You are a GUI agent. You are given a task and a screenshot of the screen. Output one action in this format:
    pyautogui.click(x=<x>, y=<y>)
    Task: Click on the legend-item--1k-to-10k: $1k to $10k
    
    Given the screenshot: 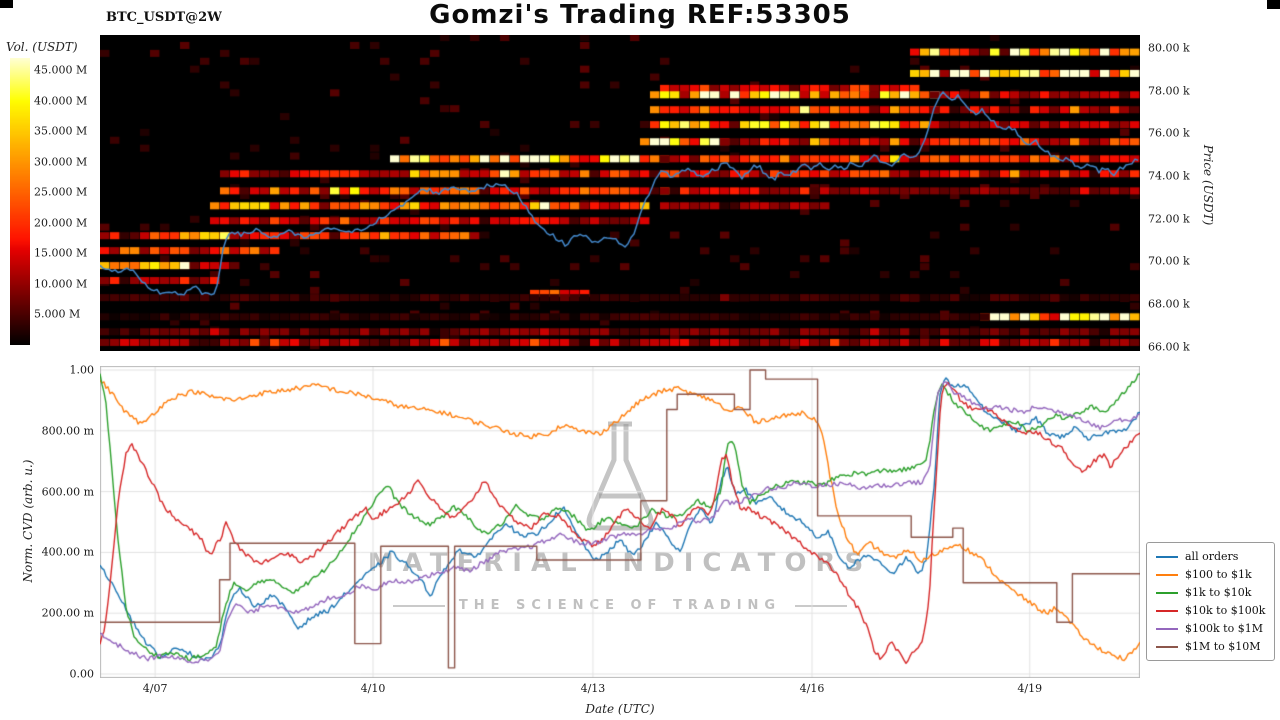 What is the action you would take?
    pyautogui.click(x=1210, y=592)
    